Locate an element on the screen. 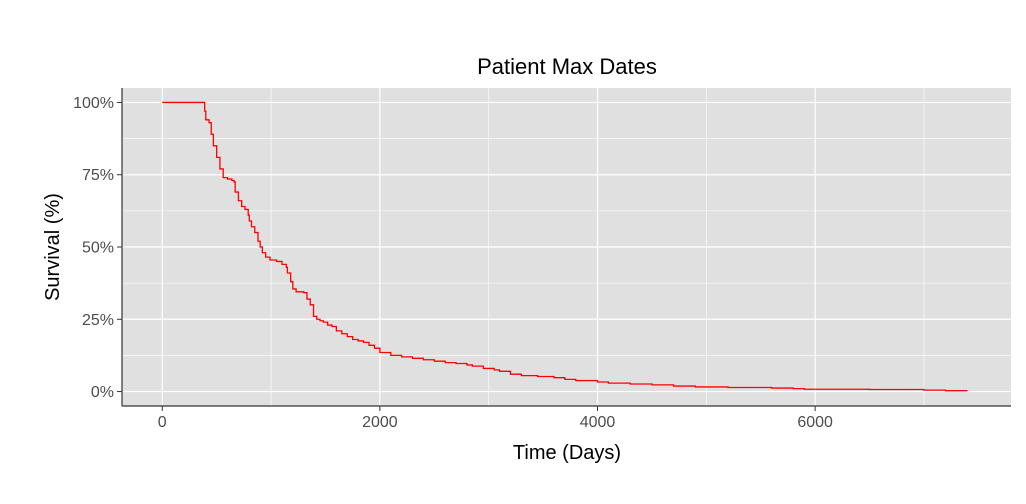  y-axis-title: Survival (%) is located at coordinates (53, 247).